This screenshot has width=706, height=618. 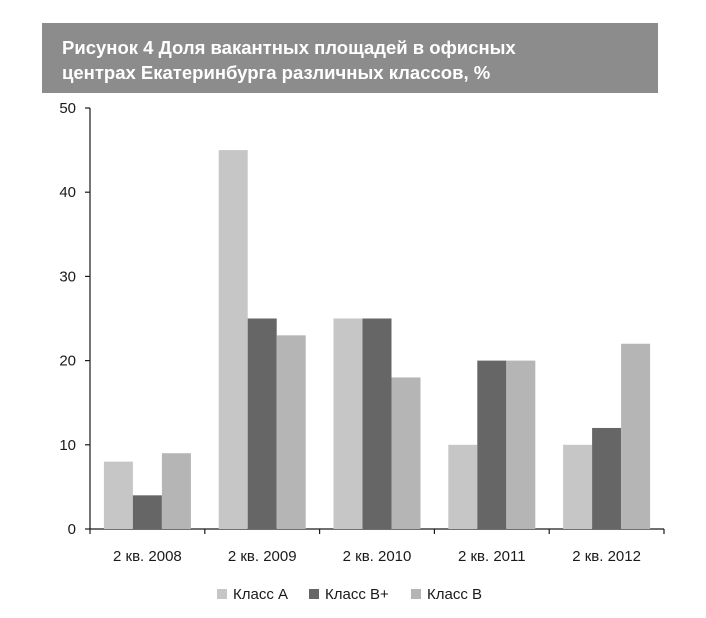 I want to click on legend-item-class-b: Класс В, so click(x=446, y=594).